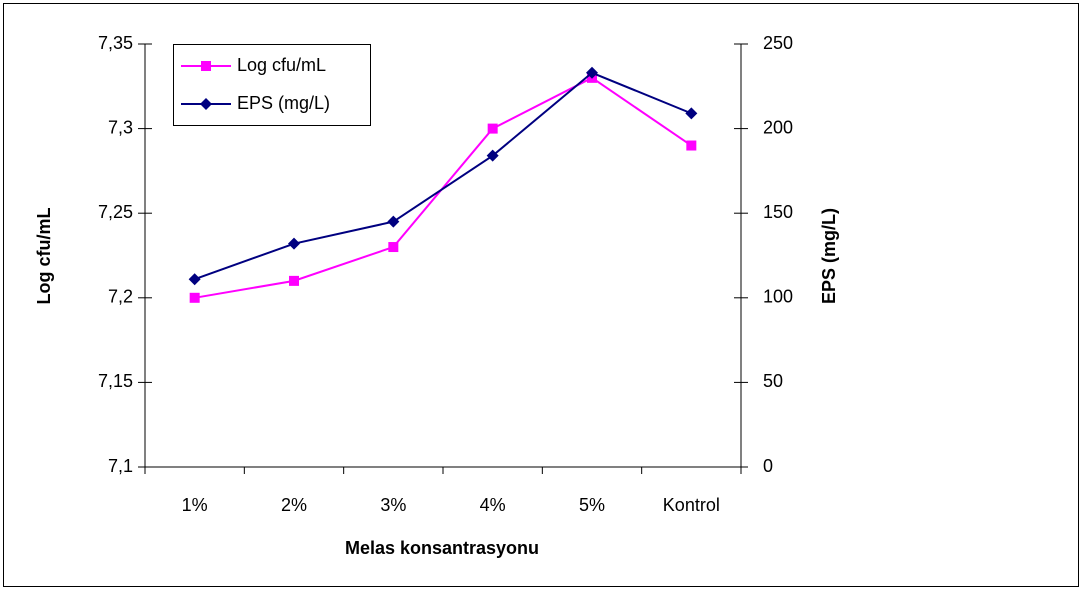 The height and width of the screenshot is (595, 1082). Describe the element at coordinates (115, 381) in the screenshot. I see `y-tick-label: 7,15` at that location.